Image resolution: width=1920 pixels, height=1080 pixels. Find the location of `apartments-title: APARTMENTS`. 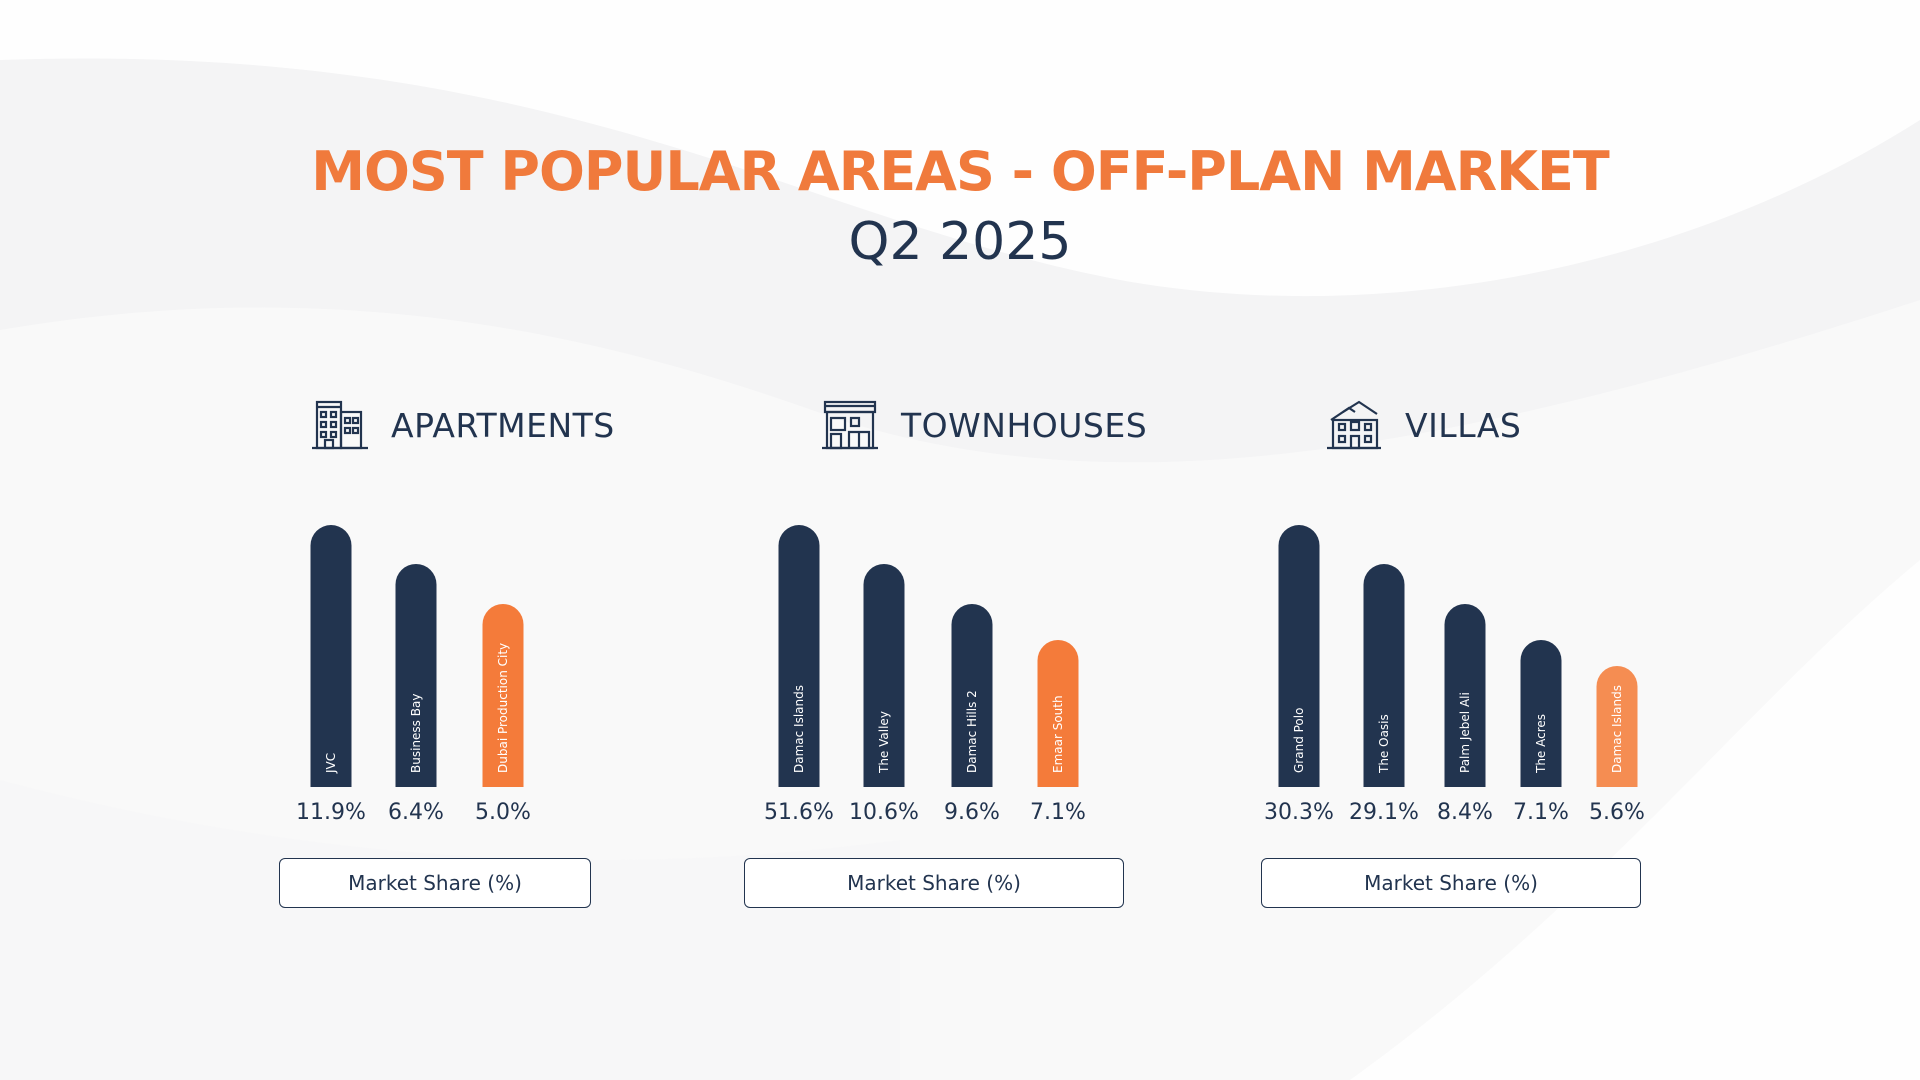

apartments-title: APARTMENTS is located at coordinates (503, 425).